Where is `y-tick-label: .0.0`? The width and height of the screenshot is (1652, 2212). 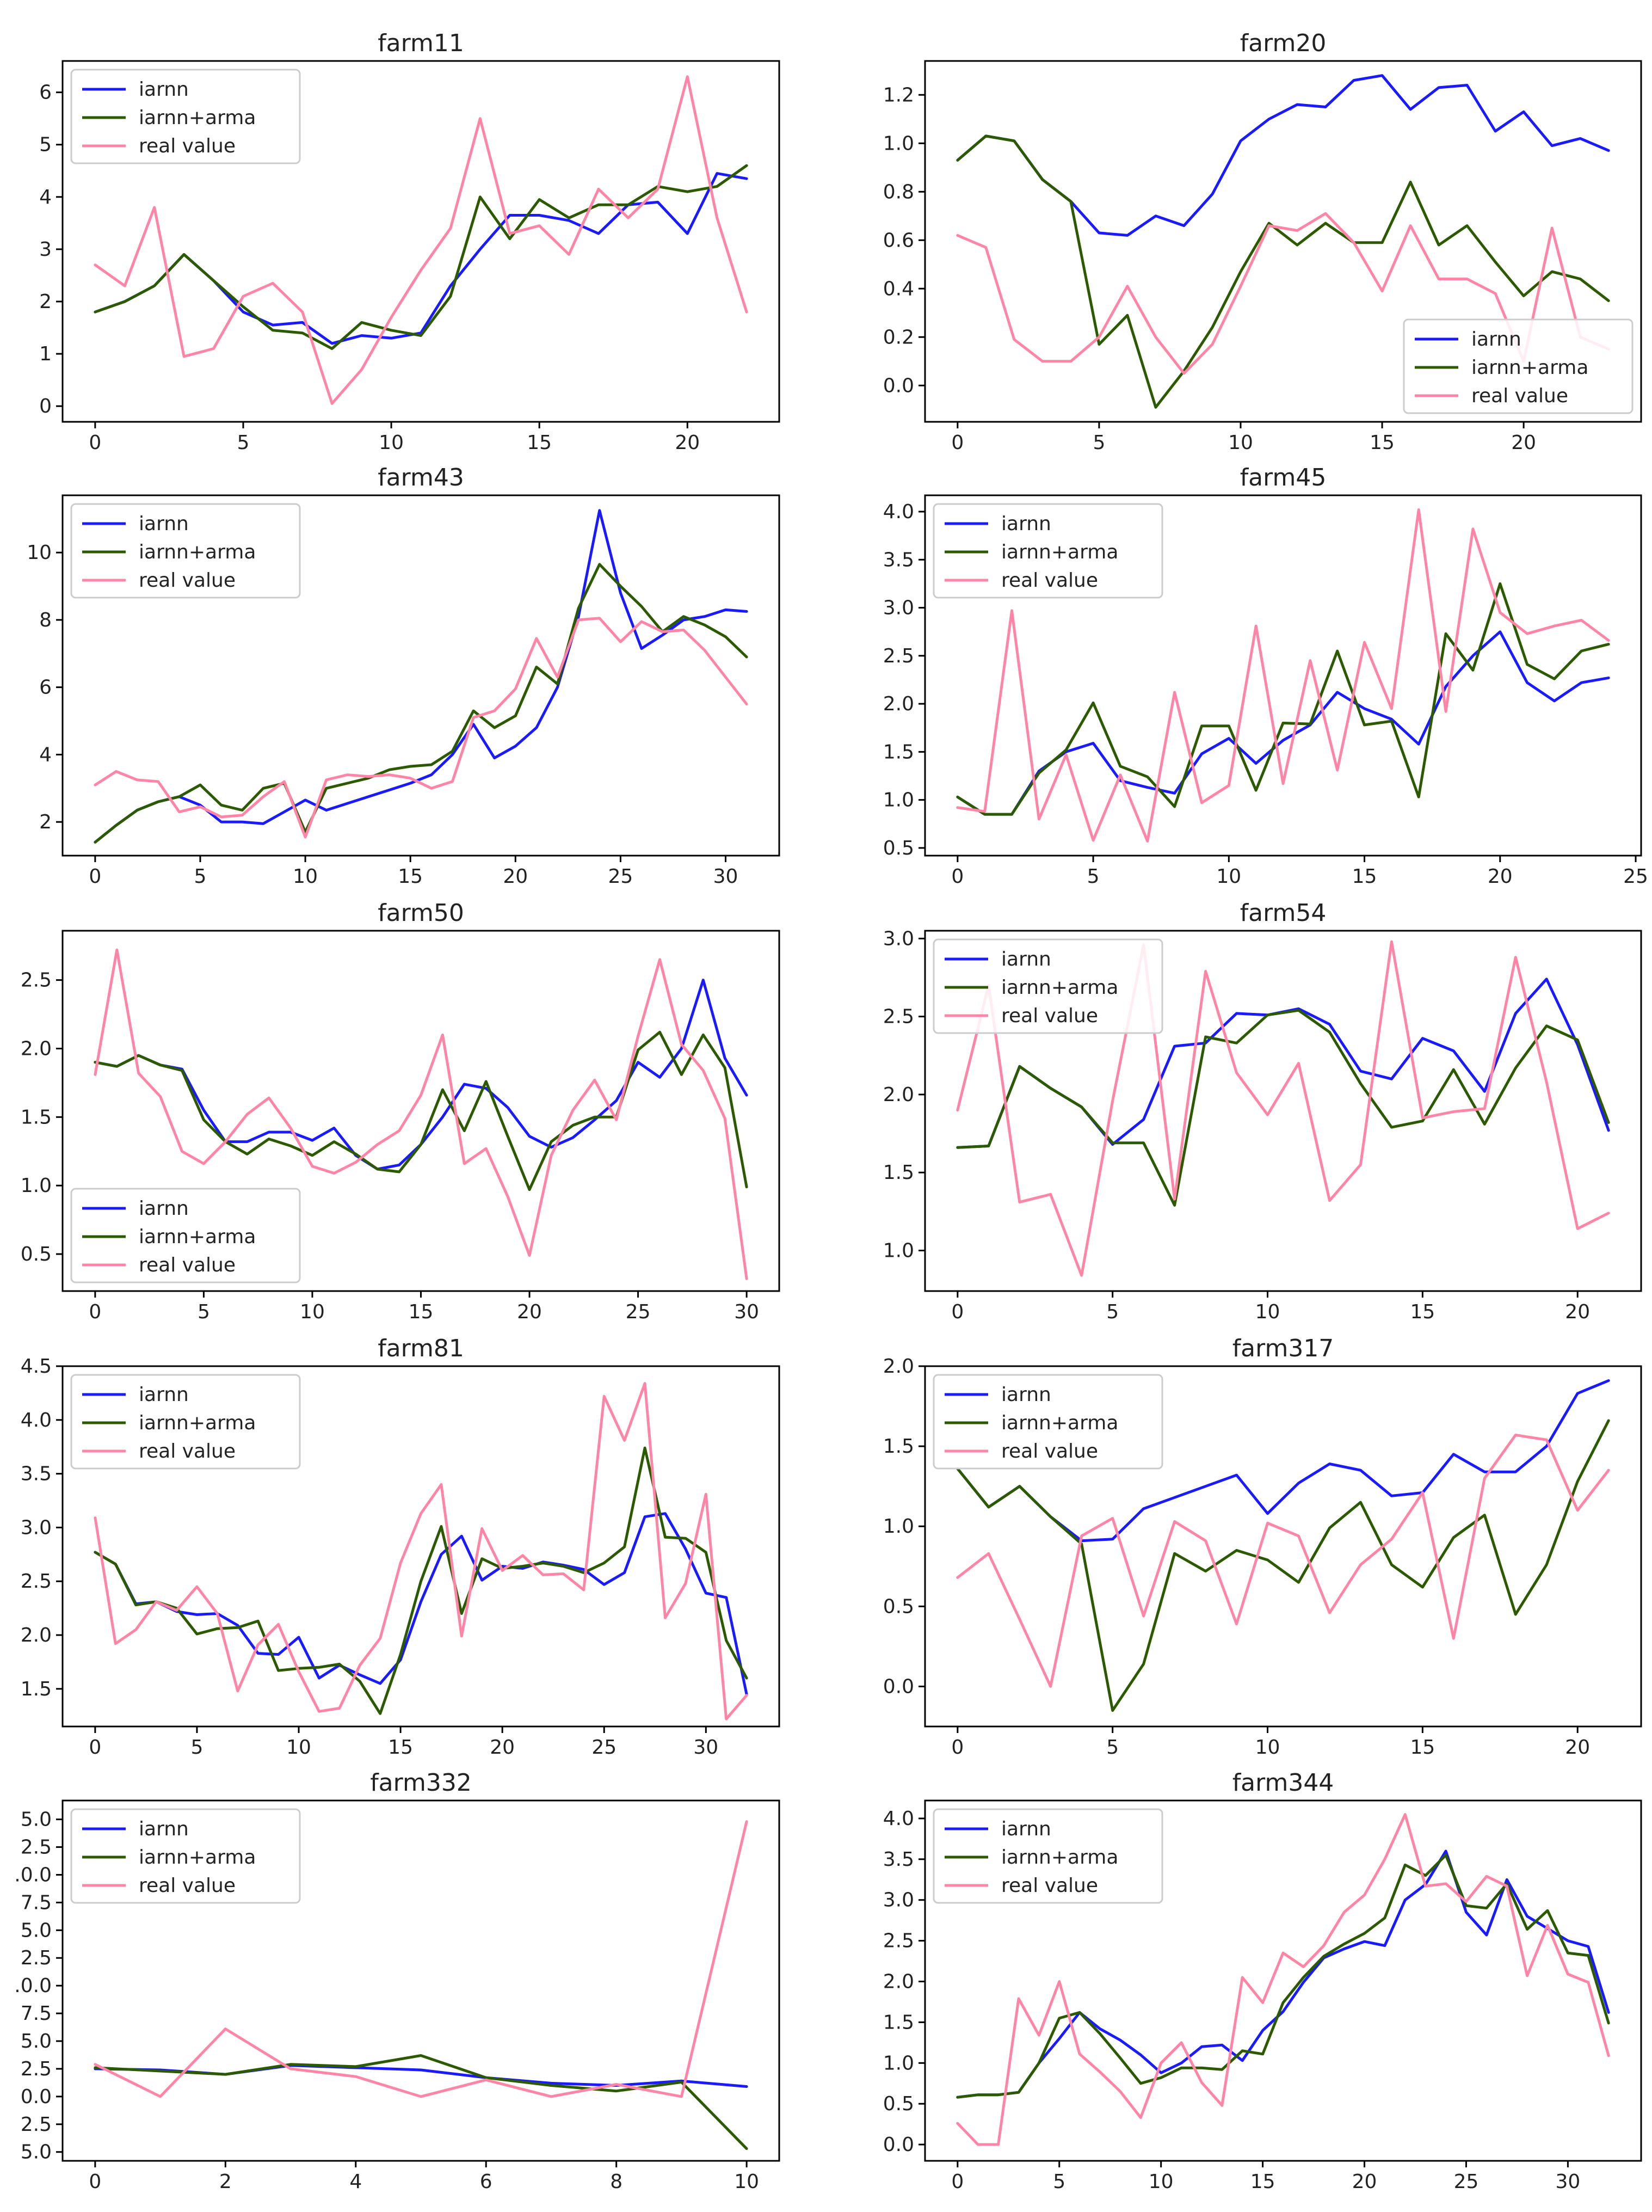
y-tick-label: .0.0 is located at coordinates (33, 1875).